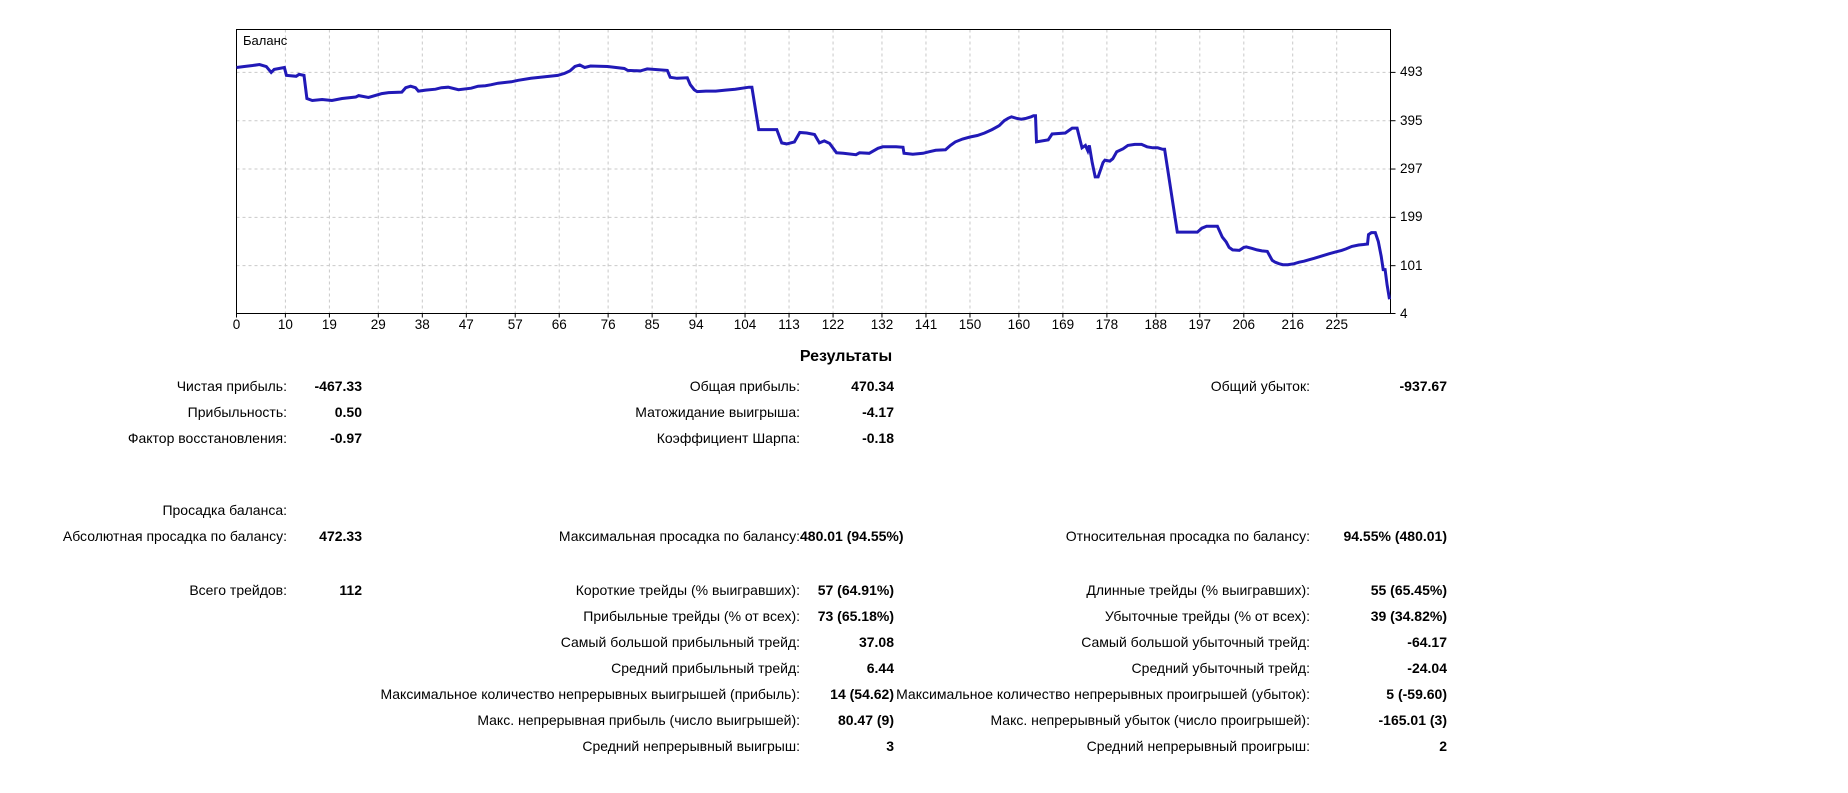 This screenshot has width=1848, height=793. I want to click on stat-value-max-consecutive-wins: 14 (54.62), so click(862, 694).